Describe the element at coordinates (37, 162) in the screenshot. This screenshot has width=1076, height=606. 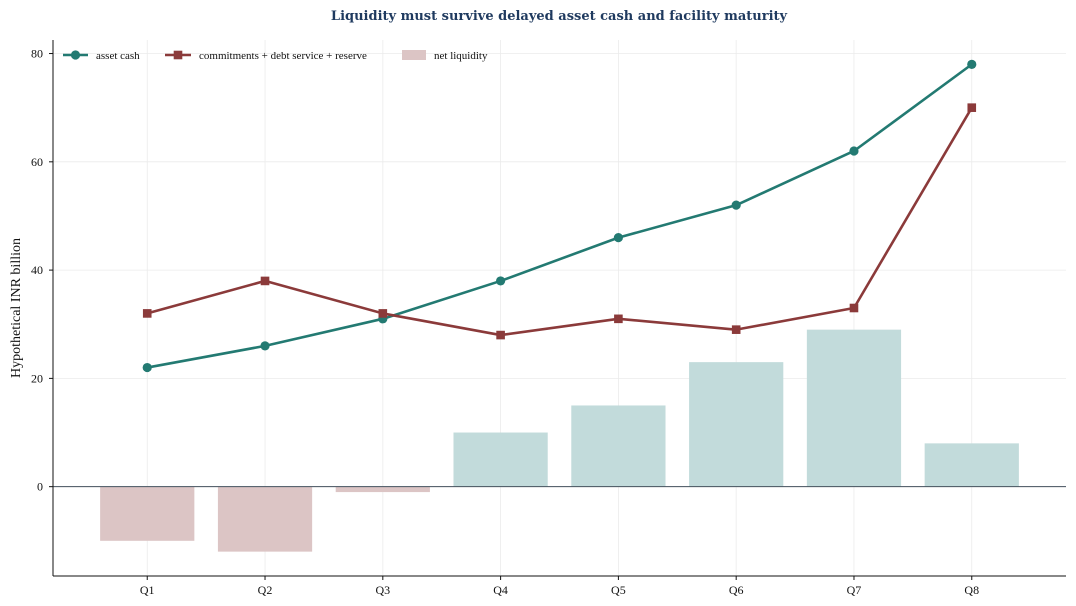
I see `y-tick-label: 60` at that location.